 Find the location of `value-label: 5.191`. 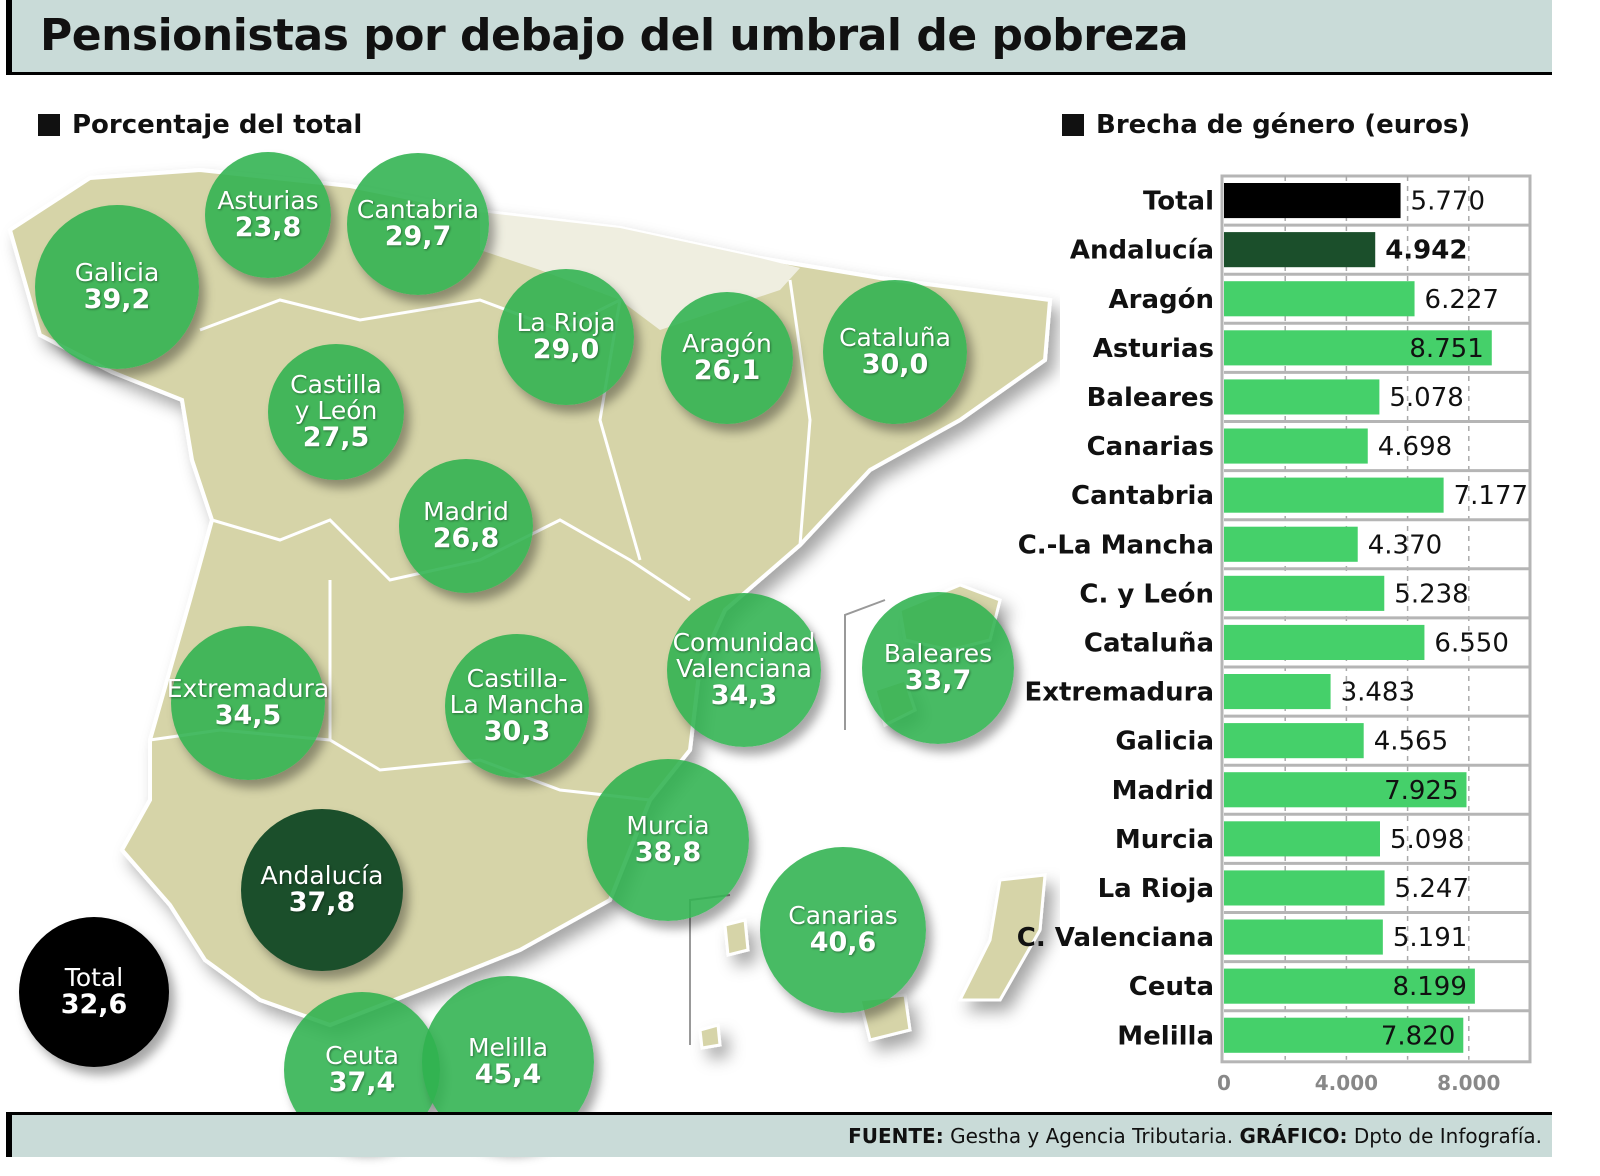

value-label: 5.191 is located at coordinates (1430, 938).